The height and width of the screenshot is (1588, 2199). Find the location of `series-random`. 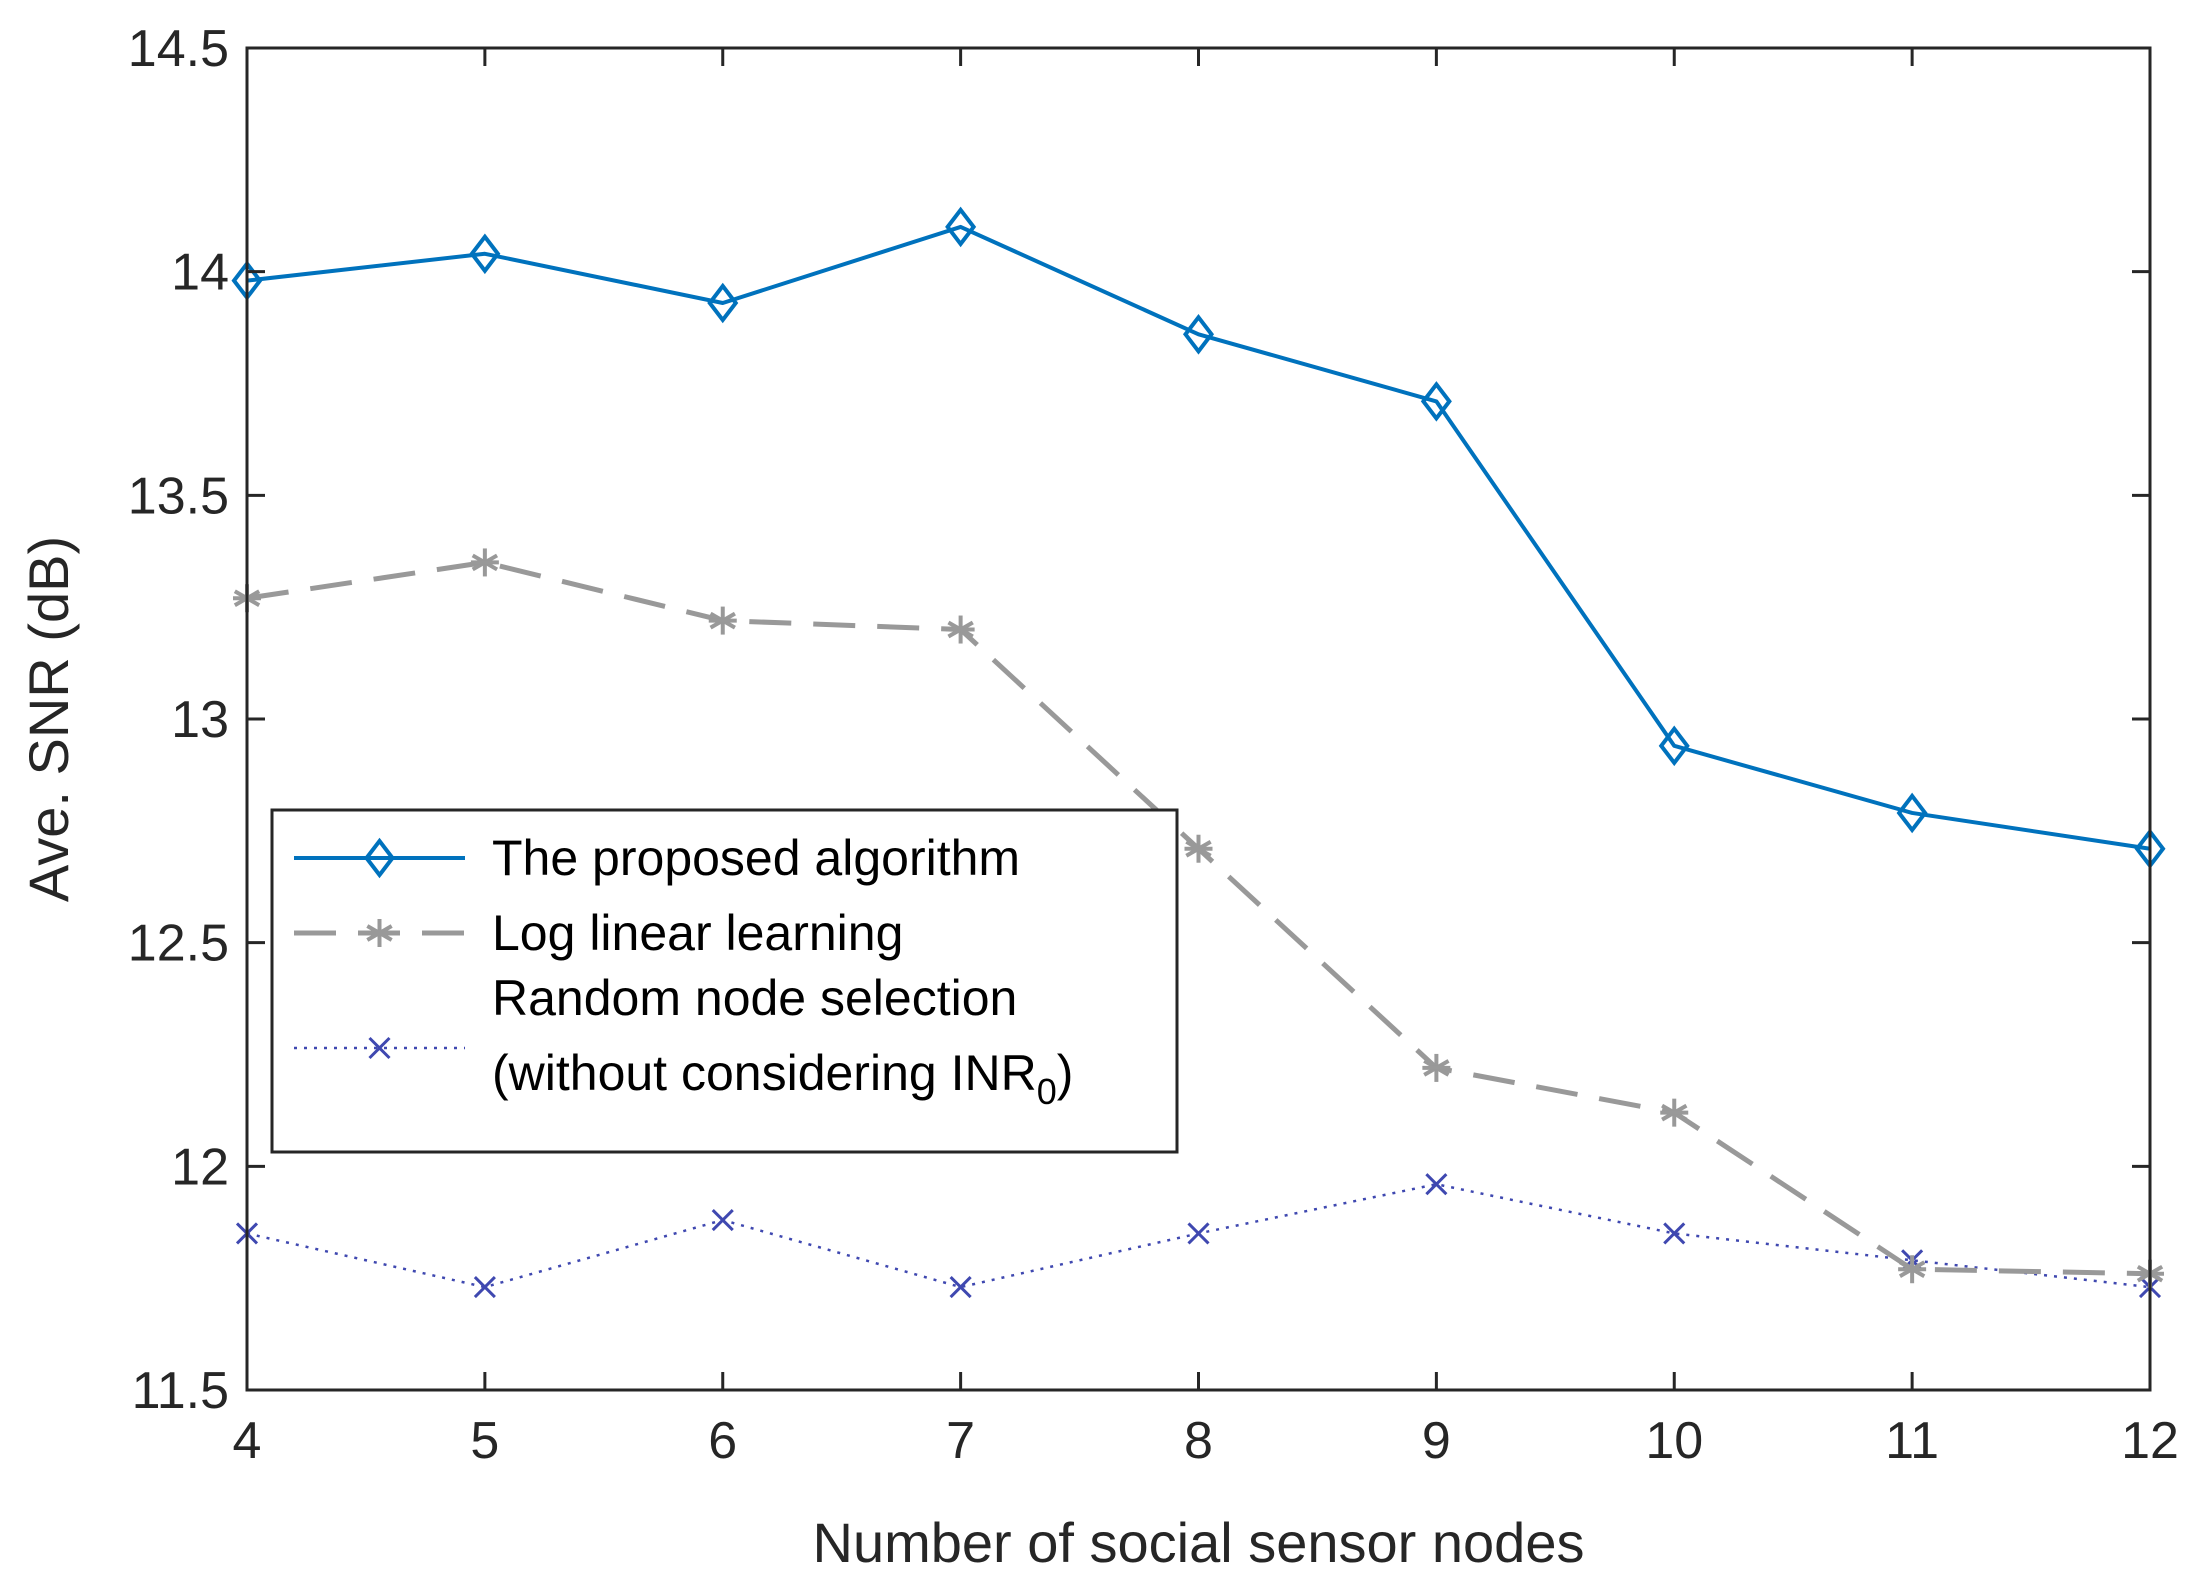

series-random is located at coordinates (1198, 1236).